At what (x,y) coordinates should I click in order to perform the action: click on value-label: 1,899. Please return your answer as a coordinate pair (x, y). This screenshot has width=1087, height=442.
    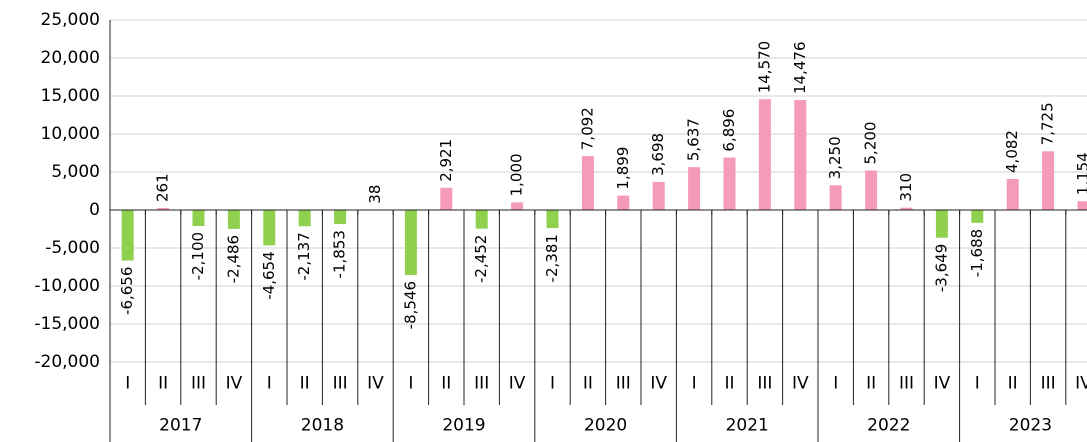
    Looking at the image, I should click on (623, 168).